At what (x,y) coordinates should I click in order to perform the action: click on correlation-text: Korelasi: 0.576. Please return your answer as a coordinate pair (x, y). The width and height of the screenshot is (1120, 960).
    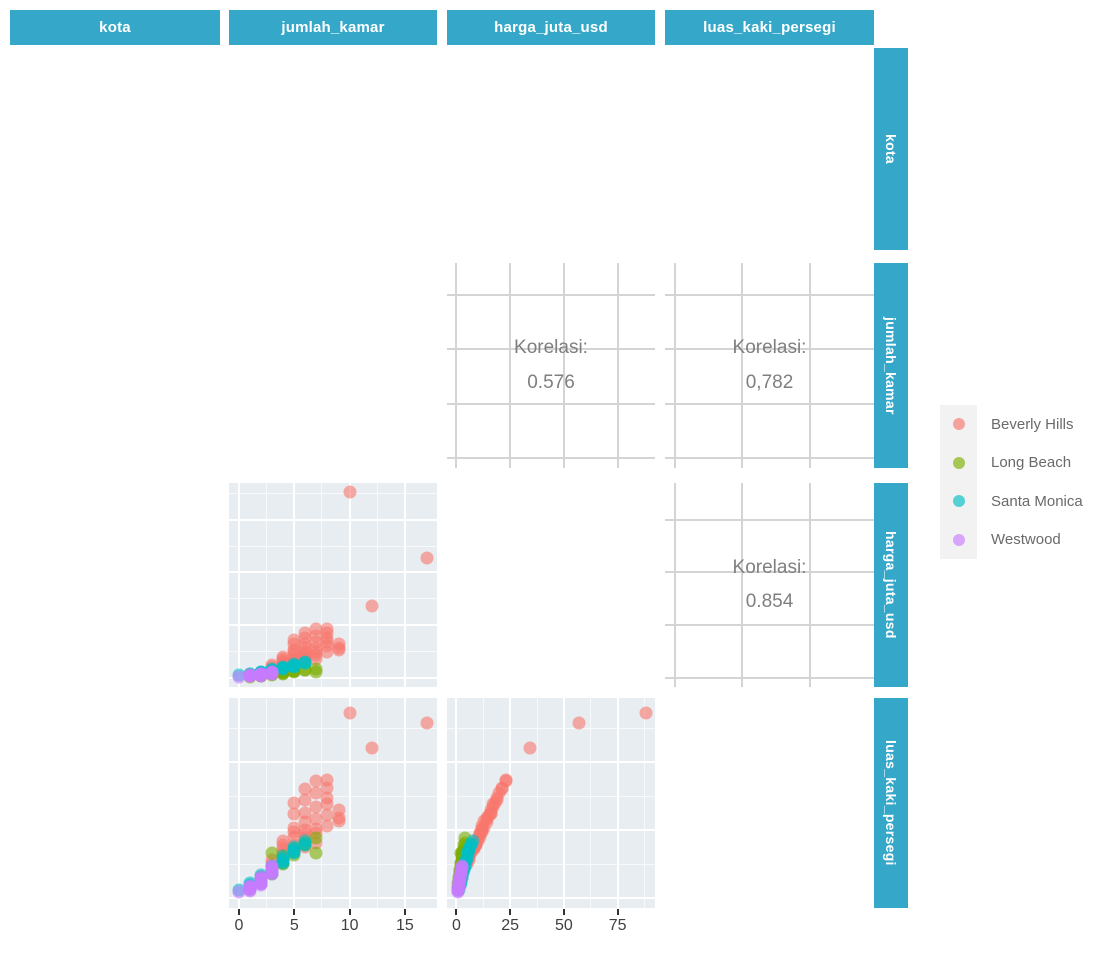
    Looking at the image, I should click on (551, 365).